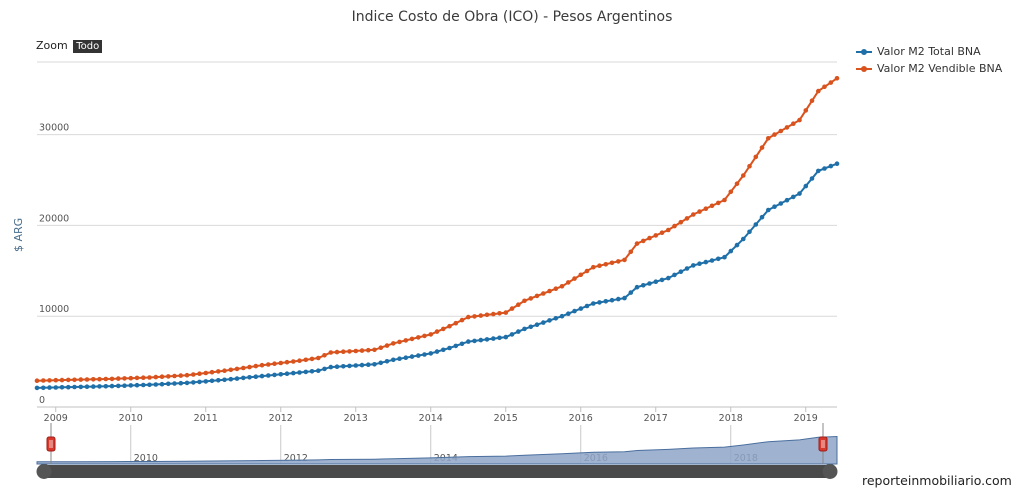 Image resolution: width=1024 pixels, height=494 pixels. I want to click on x-tick-label: 2011, so click(206, 418).